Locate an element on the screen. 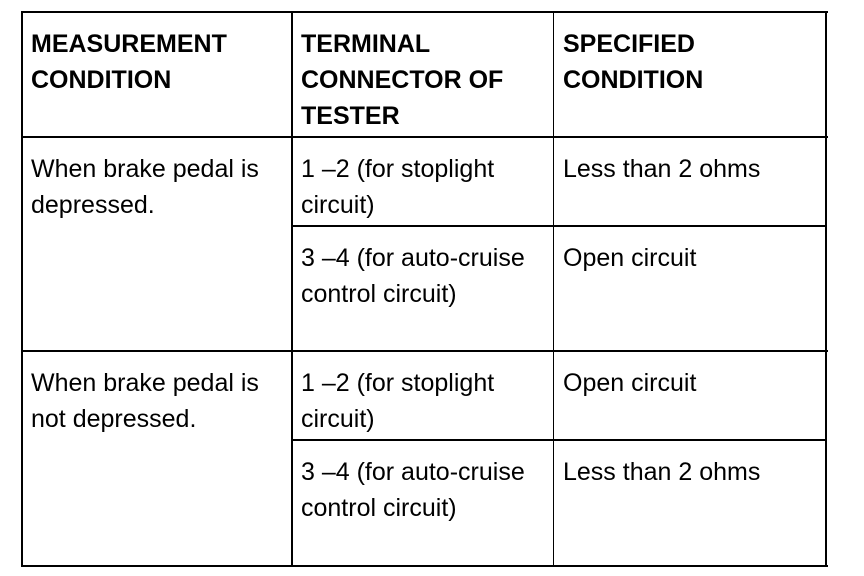 The image size is (864, 576). border-top is located at coordinates (424, 12).